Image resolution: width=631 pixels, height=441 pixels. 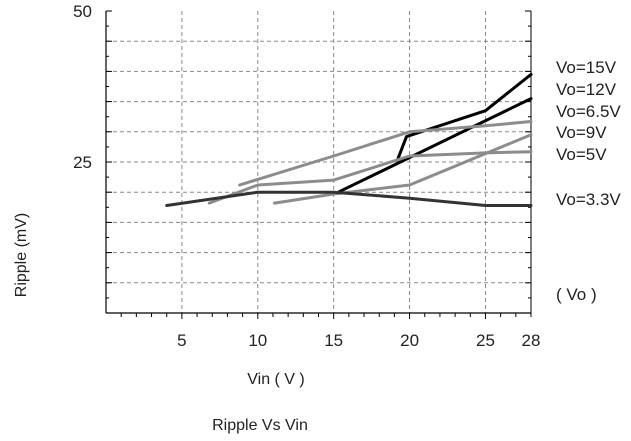 What do you see at coordinates (576, 294) in the screenshot?
I see `legend-title: ( Vo )` at bounding box center [576, 294].